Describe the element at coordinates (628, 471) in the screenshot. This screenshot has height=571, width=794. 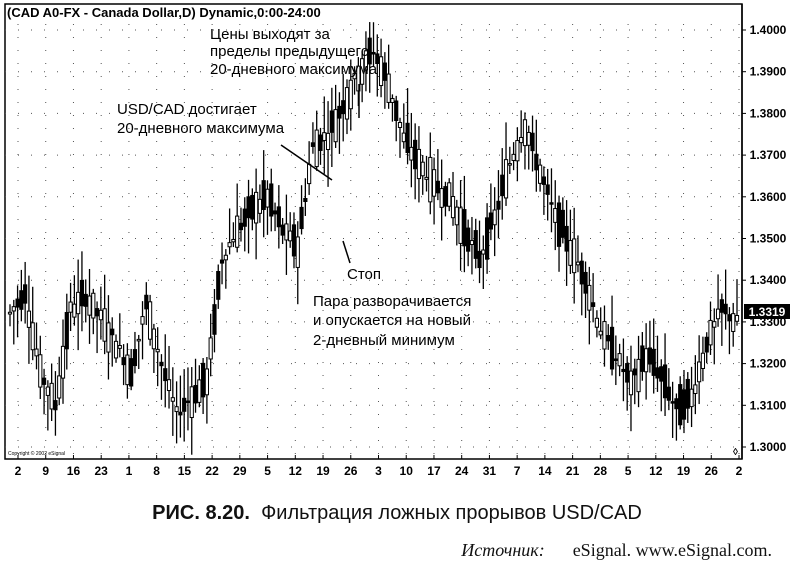
I see `x-tick-label: 5` at that location.